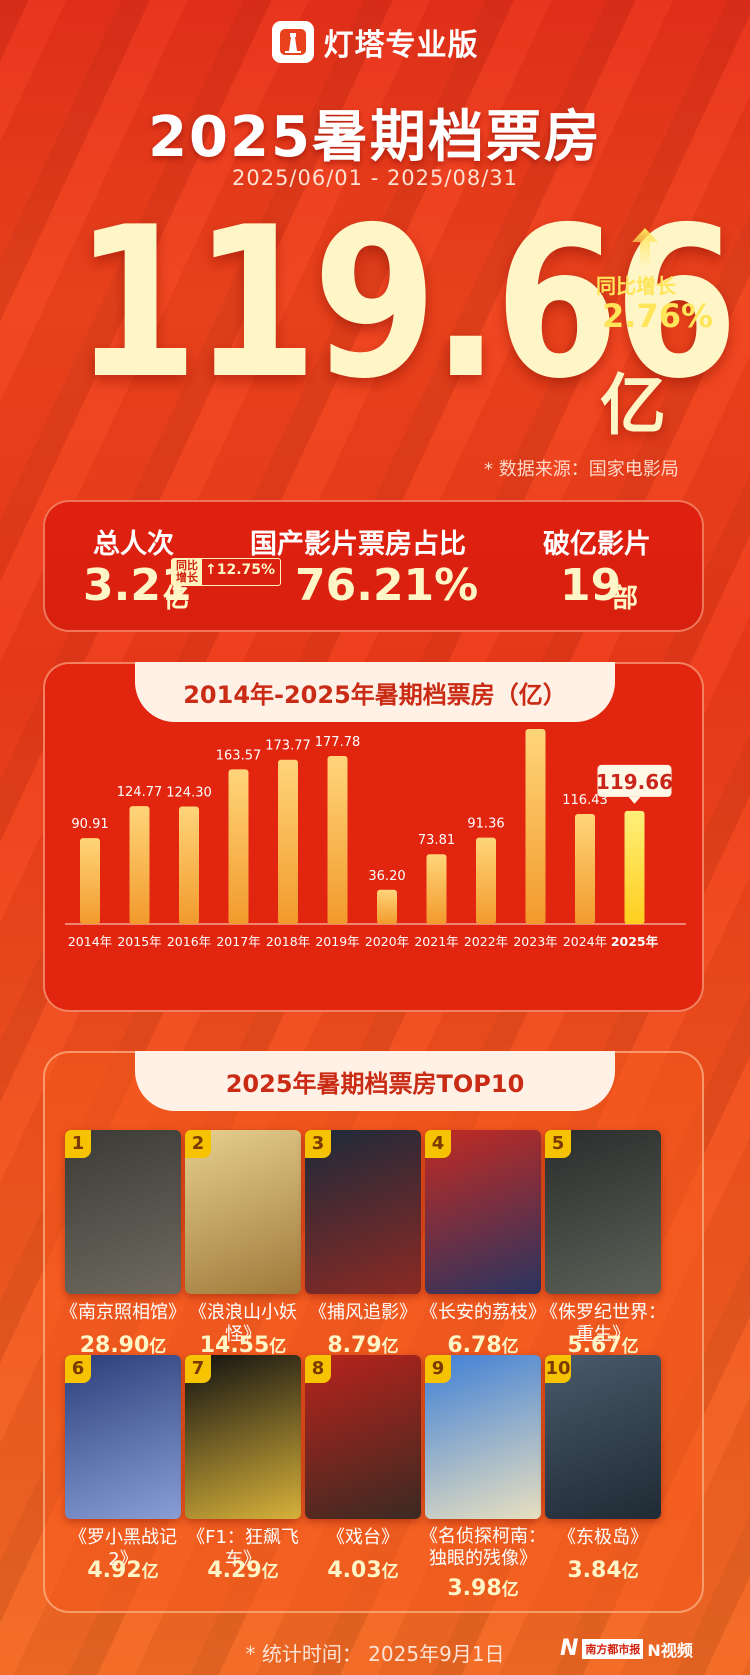 This screenshot has height=1675, width=750. What do you see at coordinates (386, 876) in the screenshot?
I see `data-label: 36.20` at bounding box center [386, 876].